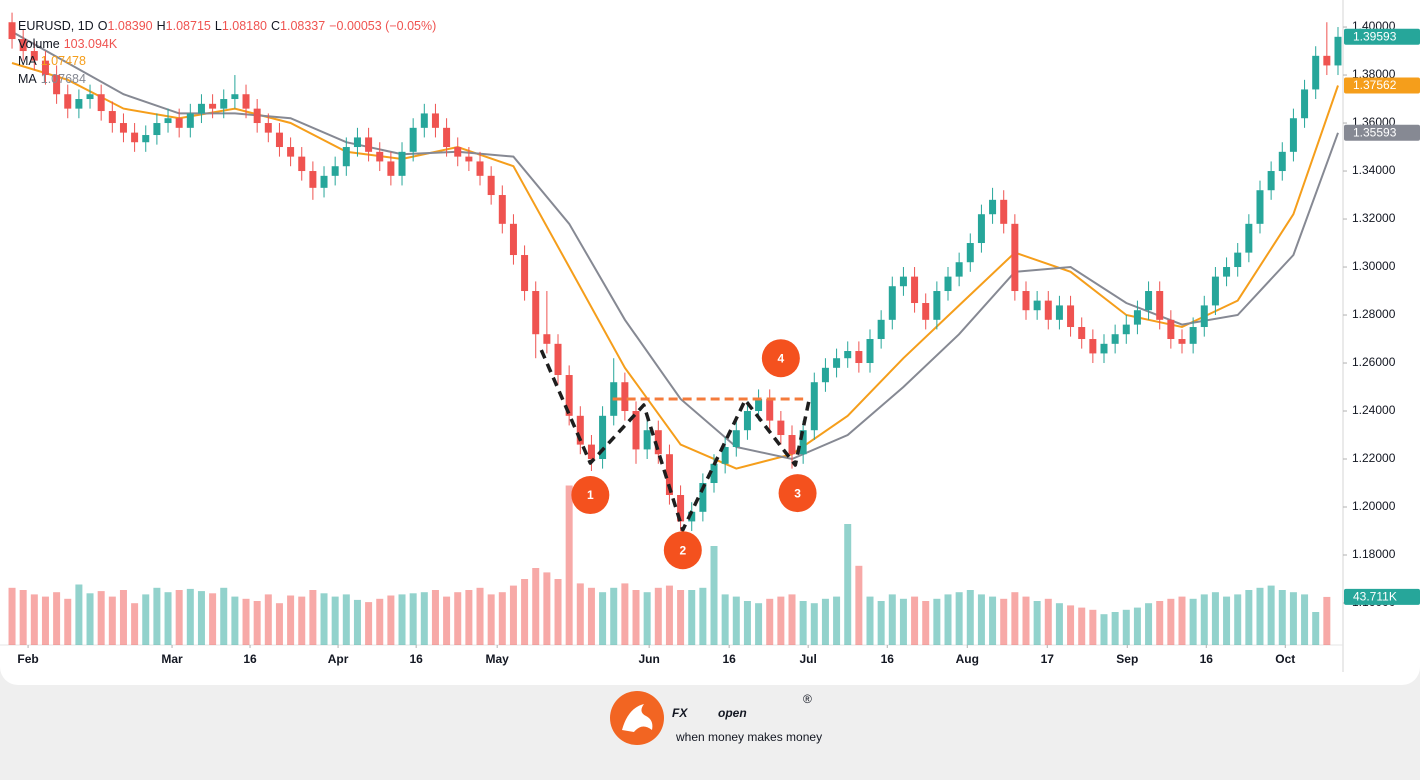 The width and height of the screenshot is (1420, 780). What do you see at coordinates (1374, 410) in the screenshot?
I see `y-tick-label: 1.24000` at bounding box center [1374, 410].